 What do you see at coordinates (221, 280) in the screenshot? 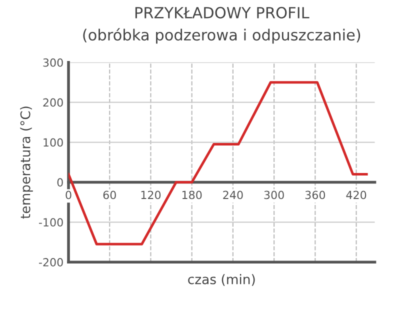
I see `x-axis-title: czas (min)` at bounding box center [221, 280].